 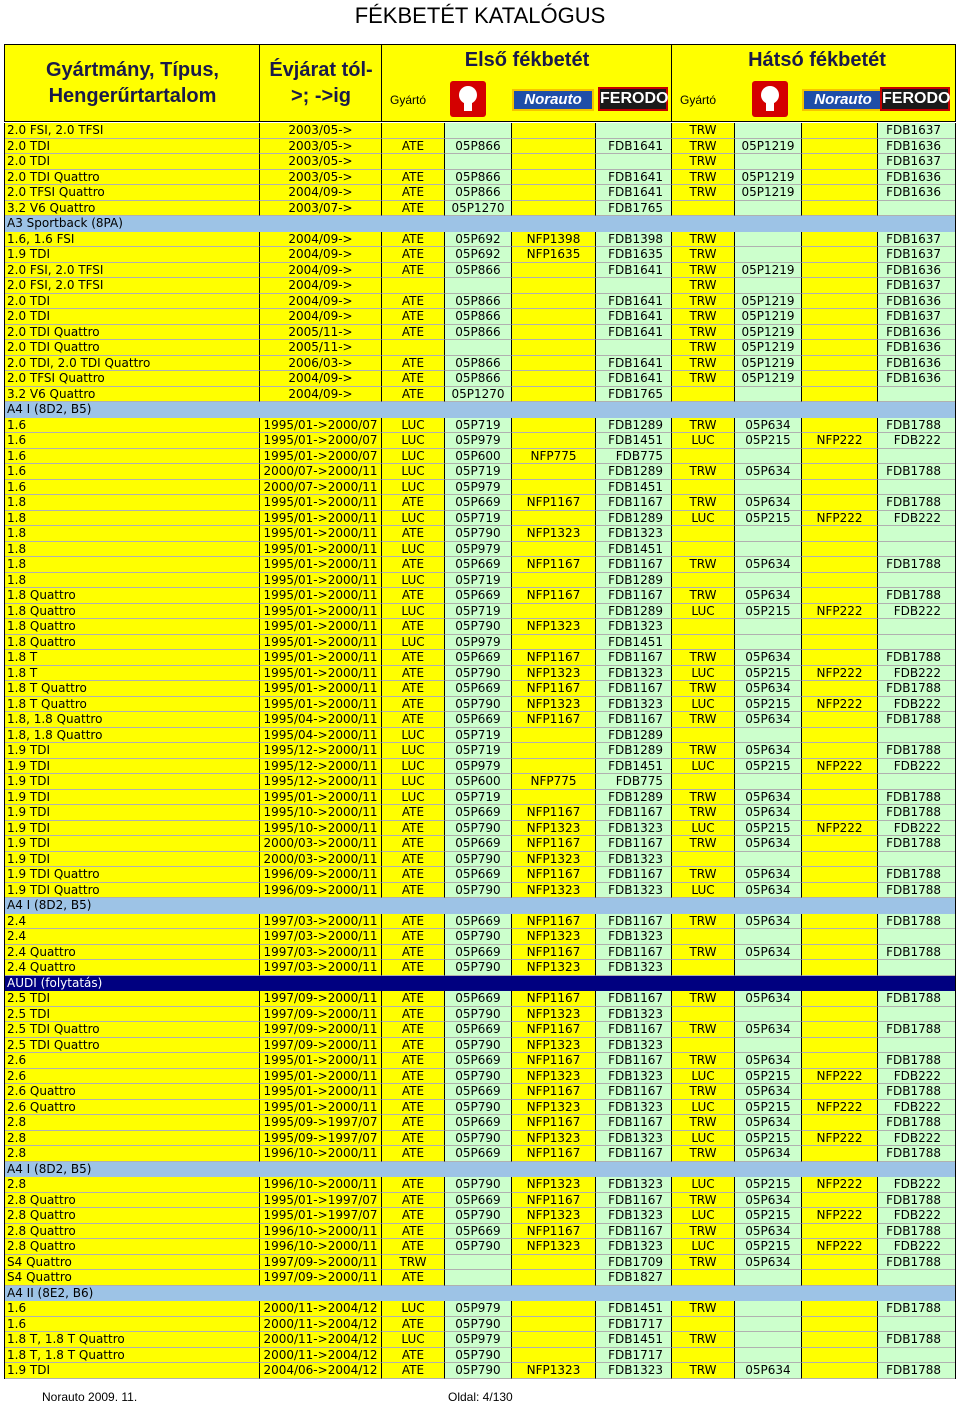 I want to click on front-norauto-cell: NFP1167, so click(x=554, y=658).